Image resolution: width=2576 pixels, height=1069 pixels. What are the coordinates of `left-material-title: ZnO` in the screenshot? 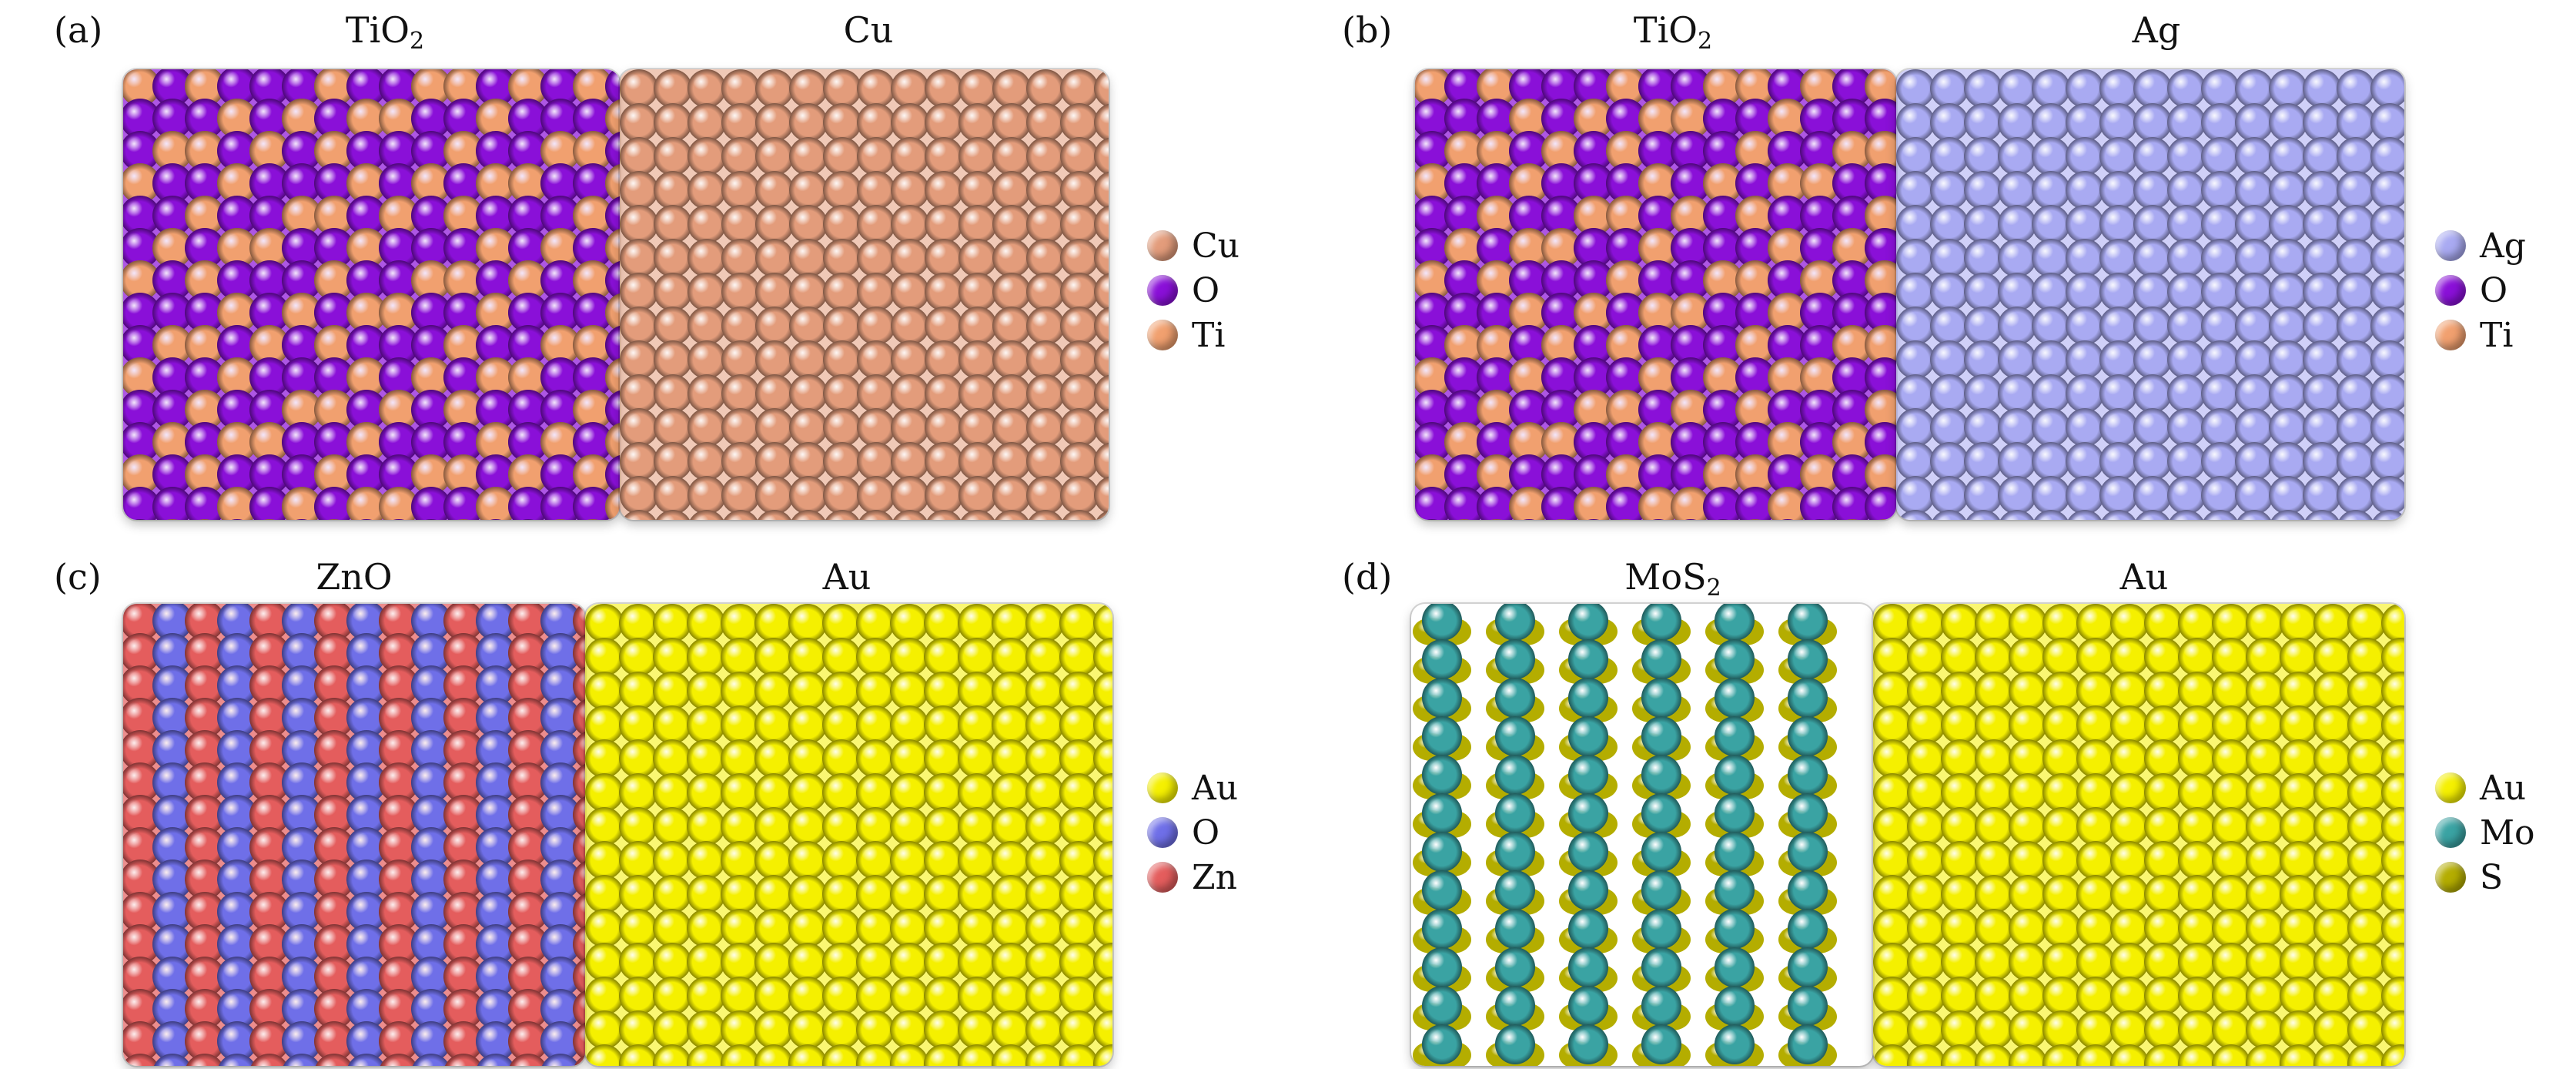 It's located at (354, 577).